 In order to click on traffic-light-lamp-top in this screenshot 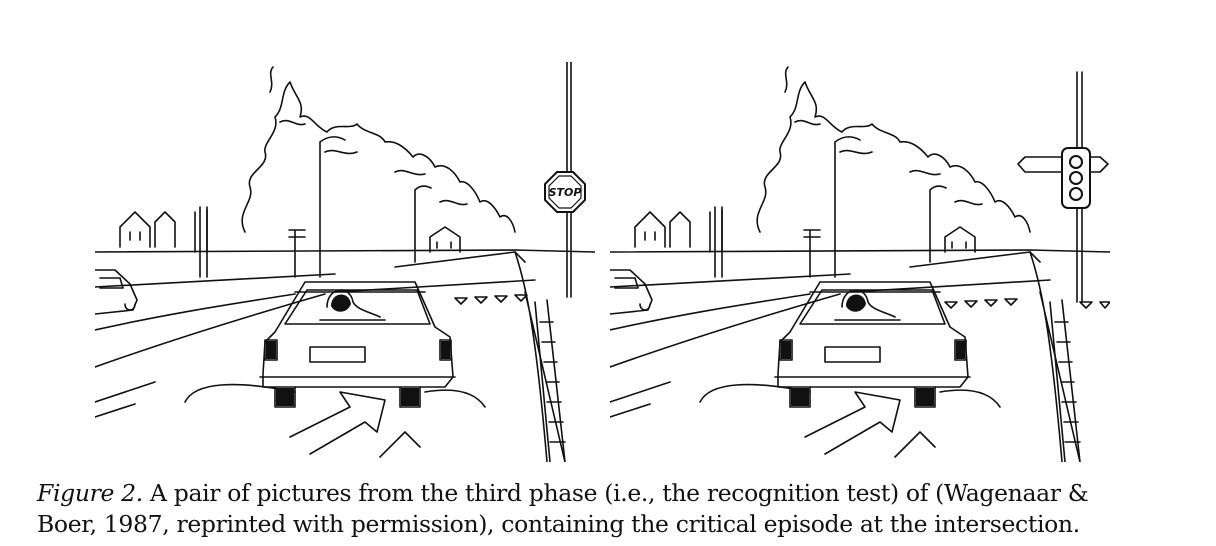, I will do `click(1076, 162)`.